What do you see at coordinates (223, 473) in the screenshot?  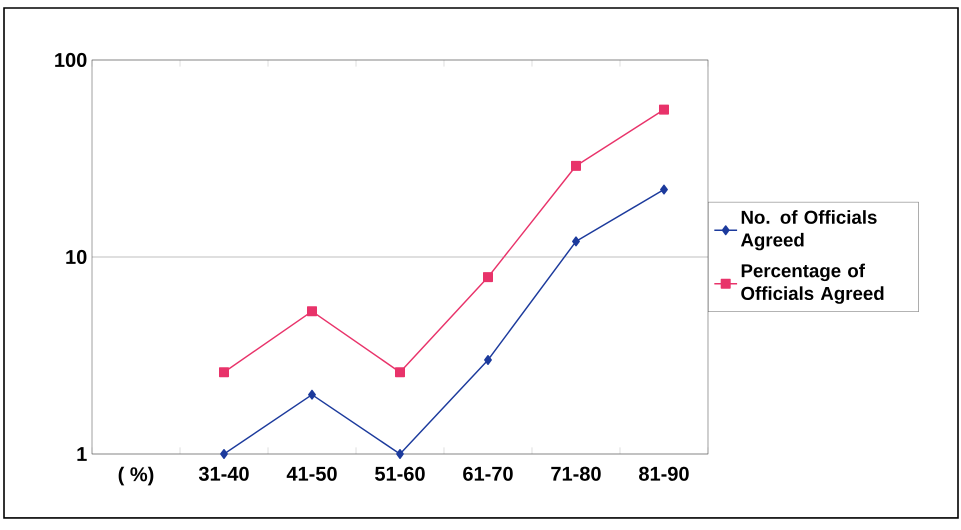 I see `x-tick-label: 31-40` at bounding box center [223, 473].